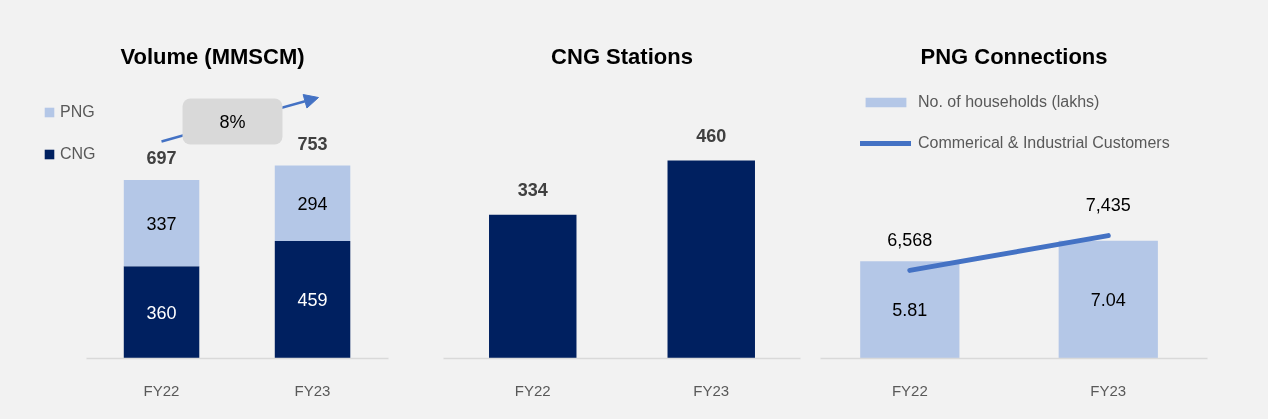  I want to click on data-label: 6,568, so click(910, 239).